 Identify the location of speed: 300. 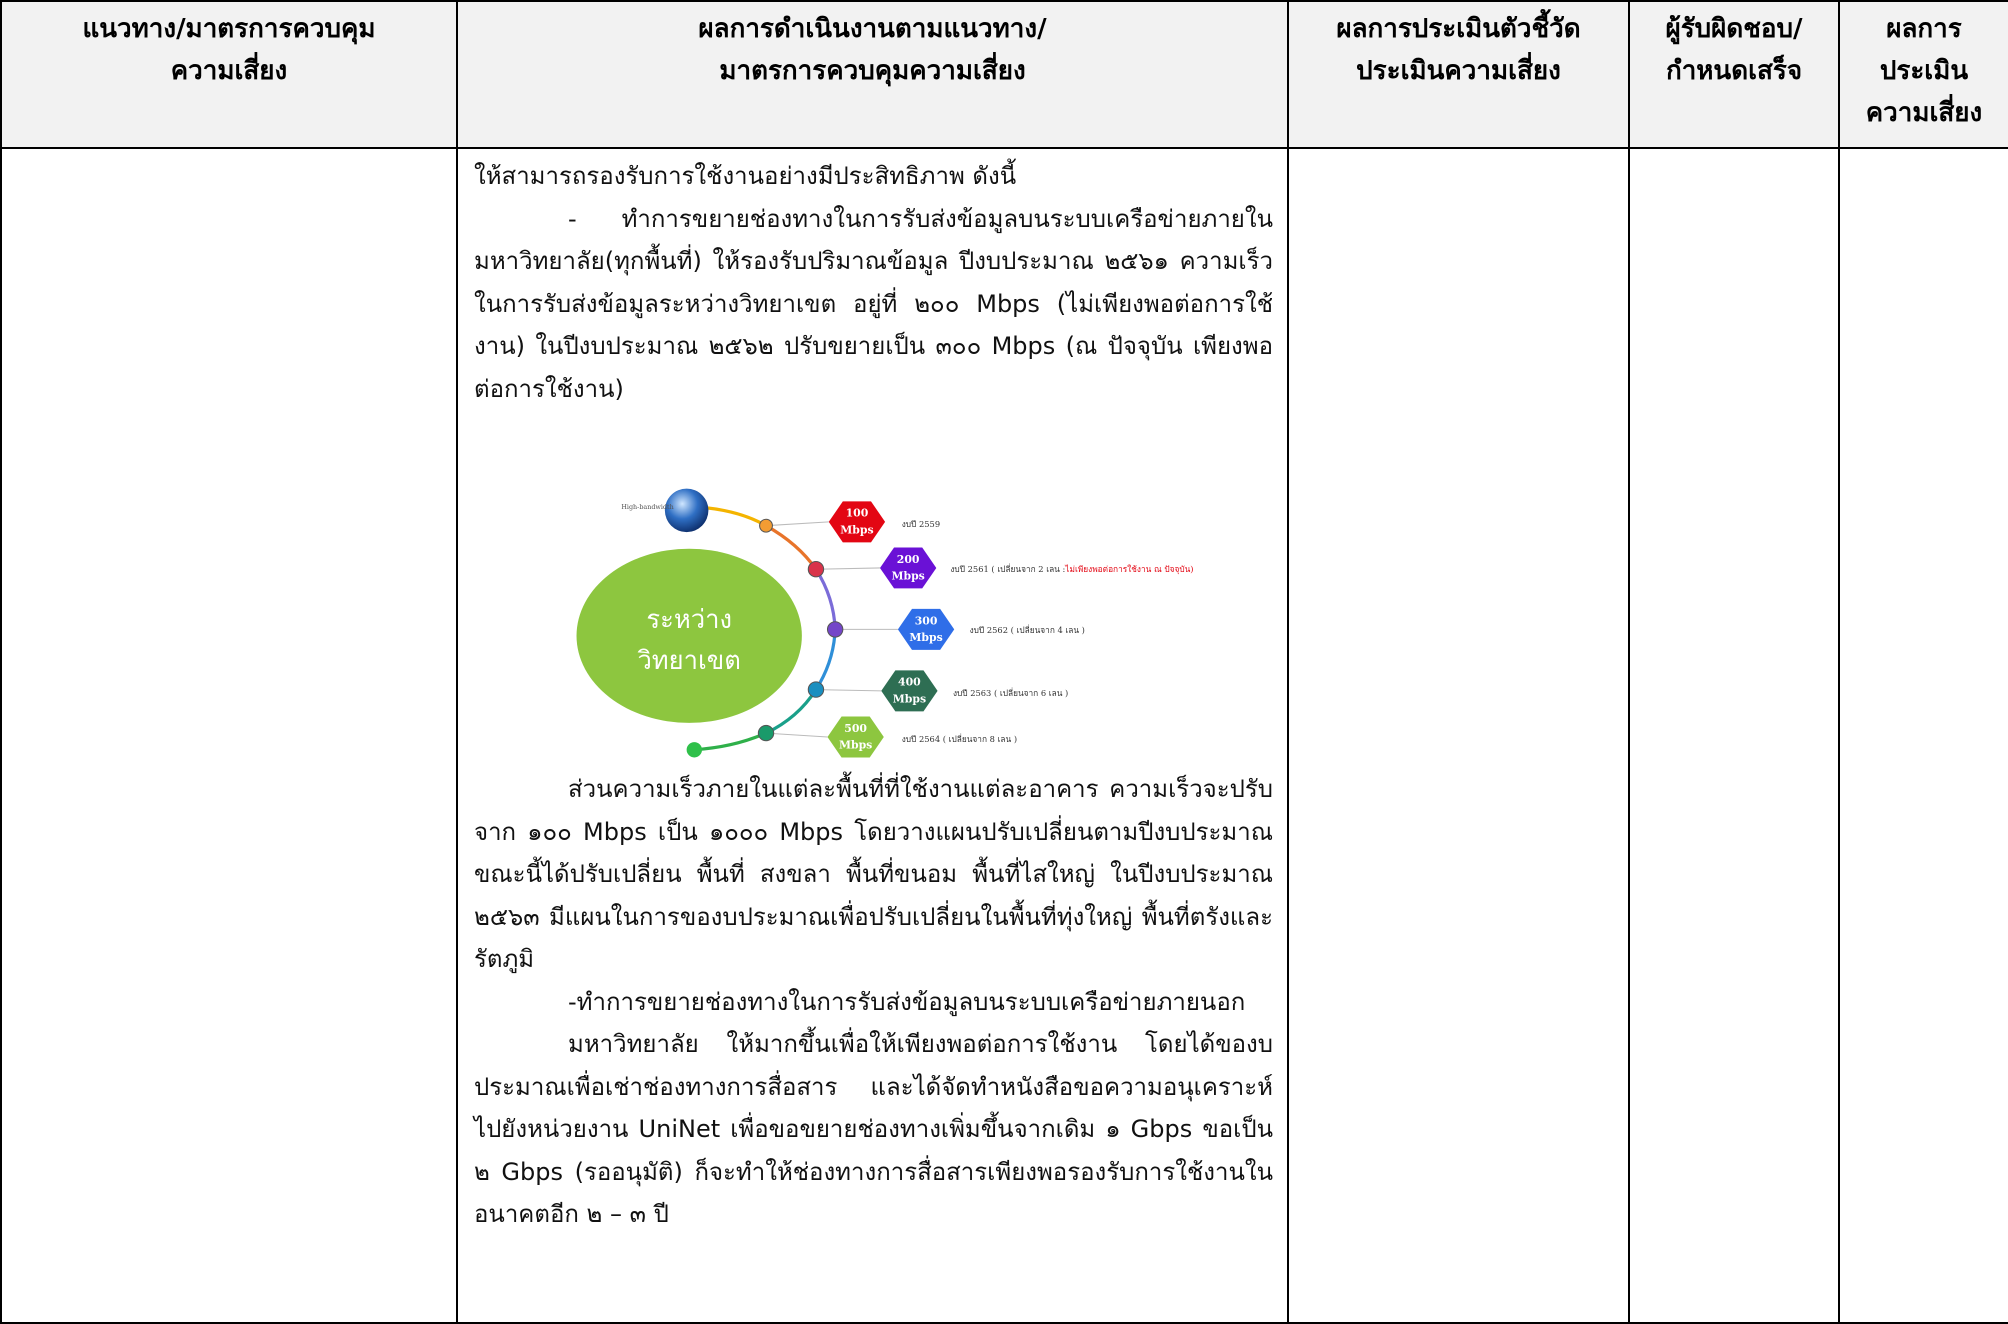
(926, 620).